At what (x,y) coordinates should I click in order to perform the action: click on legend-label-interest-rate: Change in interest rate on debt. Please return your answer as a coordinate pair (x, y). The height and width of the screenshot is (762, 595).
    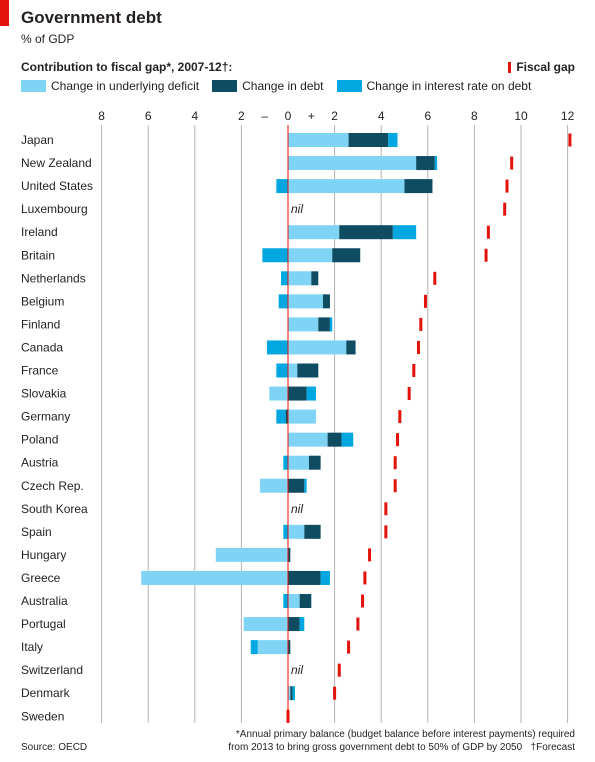
    Looking at the image, I should click on (449, 86).